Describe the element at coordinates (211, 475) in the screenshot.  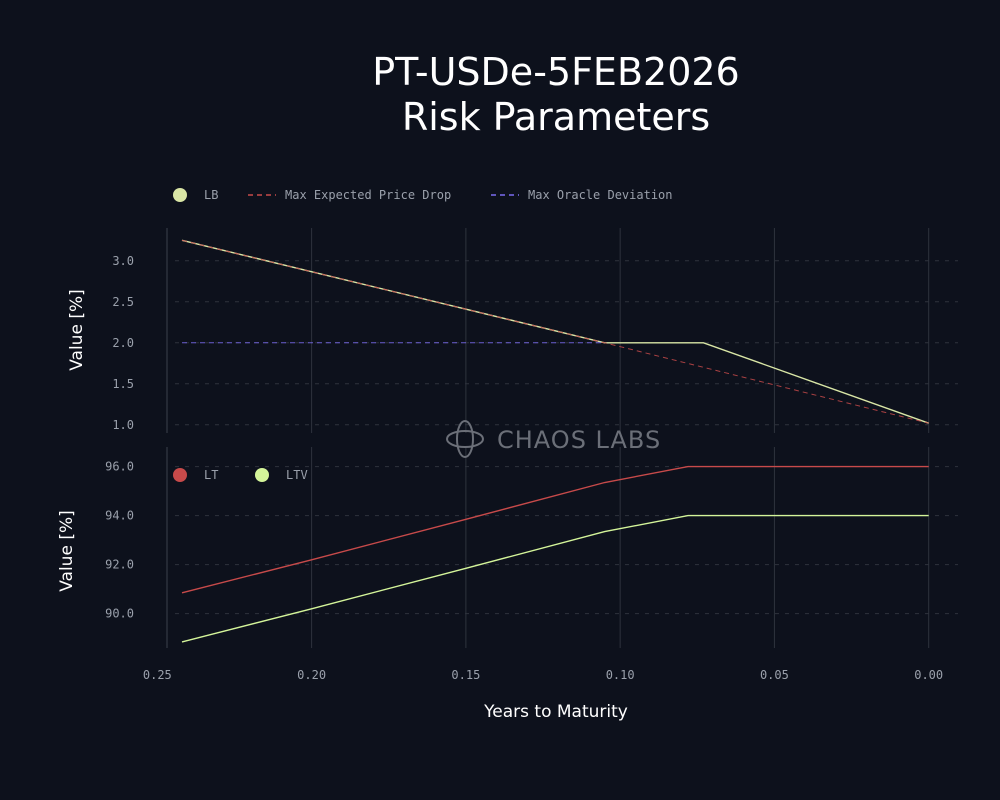
I see `legend-label: LT` at that location.